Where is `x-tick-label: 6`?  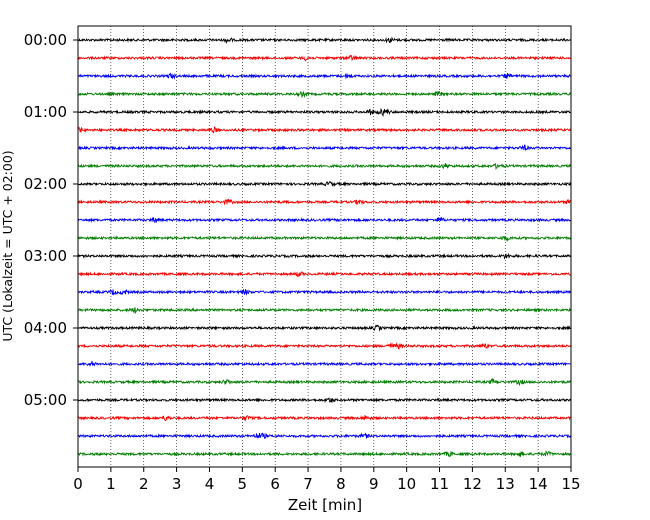 x-tick-label: 6 is located at coordinates (275, 484).